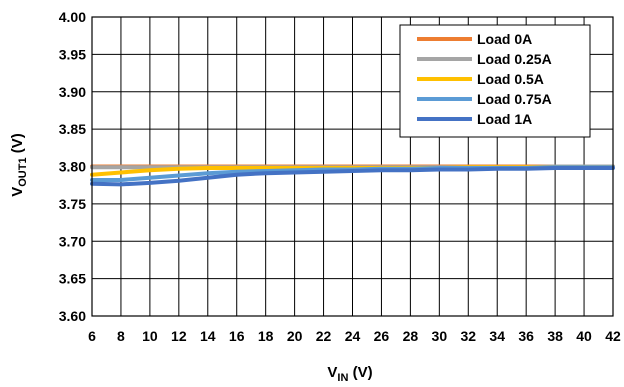  What do you see at coordinates (514, 59) in the screenshot?
I see `legend-label: Load 0.25A` at bounding box center [514, 59].